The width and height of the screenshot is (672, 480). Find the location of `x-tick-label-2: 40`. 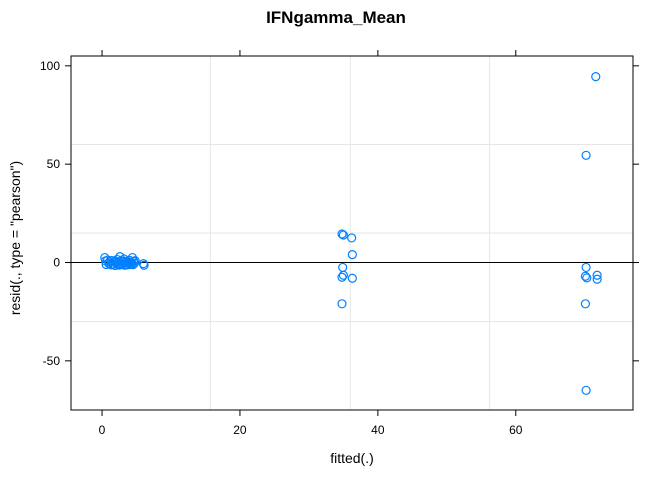

x-tick-label-2: 40 is located at coordinates (378, 430).